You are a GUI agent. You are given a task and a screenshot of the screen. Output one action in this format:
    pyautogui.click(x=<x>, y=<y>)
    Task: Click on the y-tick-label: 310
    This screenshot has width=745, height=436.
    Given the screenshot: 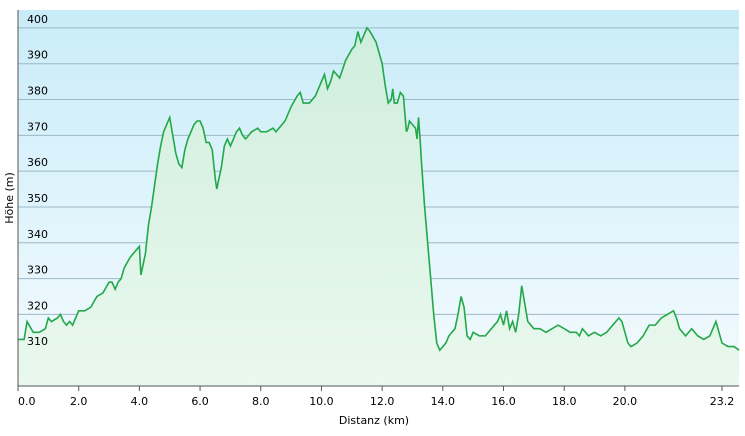 What is the action you would take?
    pyautogui.click(x=37, y=341)
    